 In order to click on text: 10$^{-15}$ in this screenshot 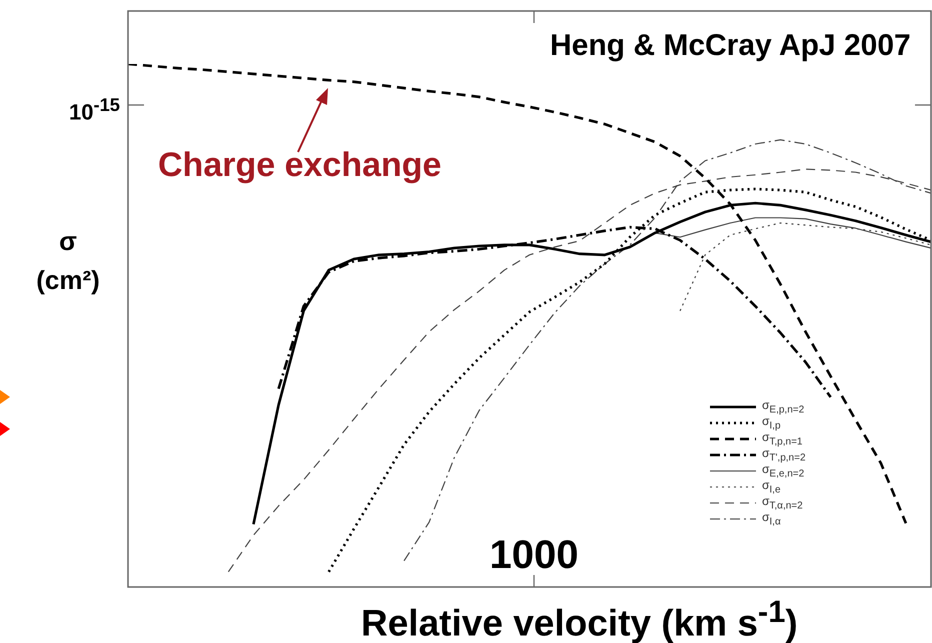, I will do `click(94, 109)`.